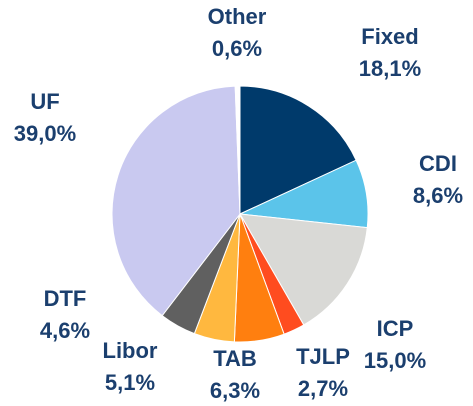  Describe the element at coordinates (235, 390) in the screenshot. I see `slice-value-label: 6,3%` at that location.